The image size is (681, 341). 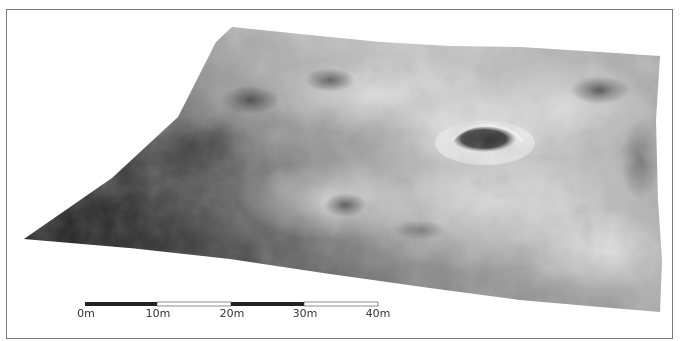 What do you see at coordinates (158, 313) in the screenshot?
I see `scale-label-10: 10m` at bounding box center [158, 313].